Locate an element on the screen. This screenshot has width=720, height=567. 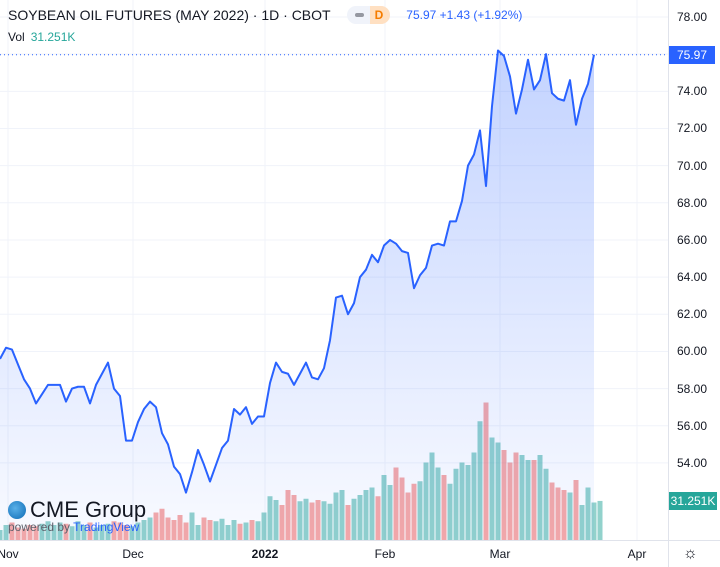
time-tick-label: 2022 is located at coordinates (265, 554).